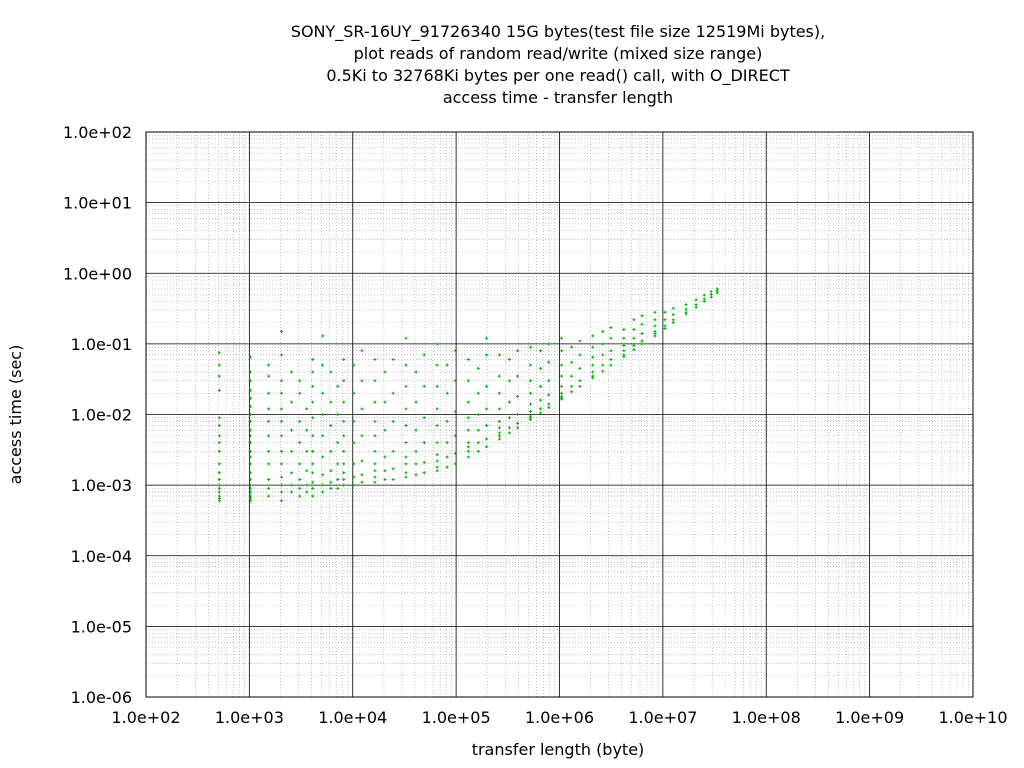 The image size is (1024, 768). Describe the element at coordinates (662, 717) in the screenshot. I see `x-tick-label: 1.0e+07` at that location.